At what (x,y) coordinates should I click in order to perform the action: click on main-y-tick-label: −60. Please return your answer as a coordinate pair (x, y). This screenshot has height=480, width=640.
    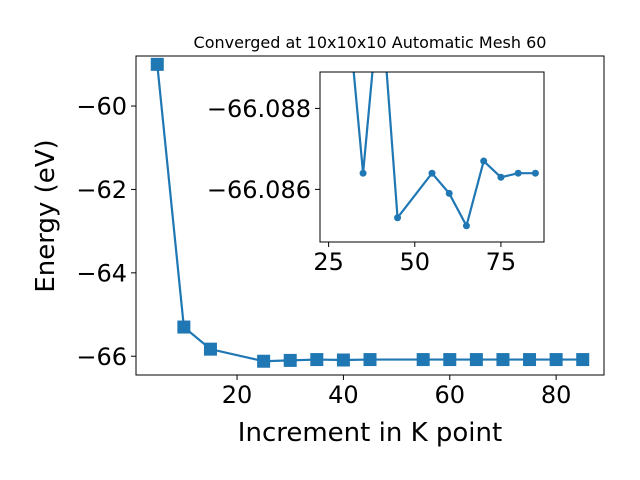
    Looking at the image, I should click on (101, 107).